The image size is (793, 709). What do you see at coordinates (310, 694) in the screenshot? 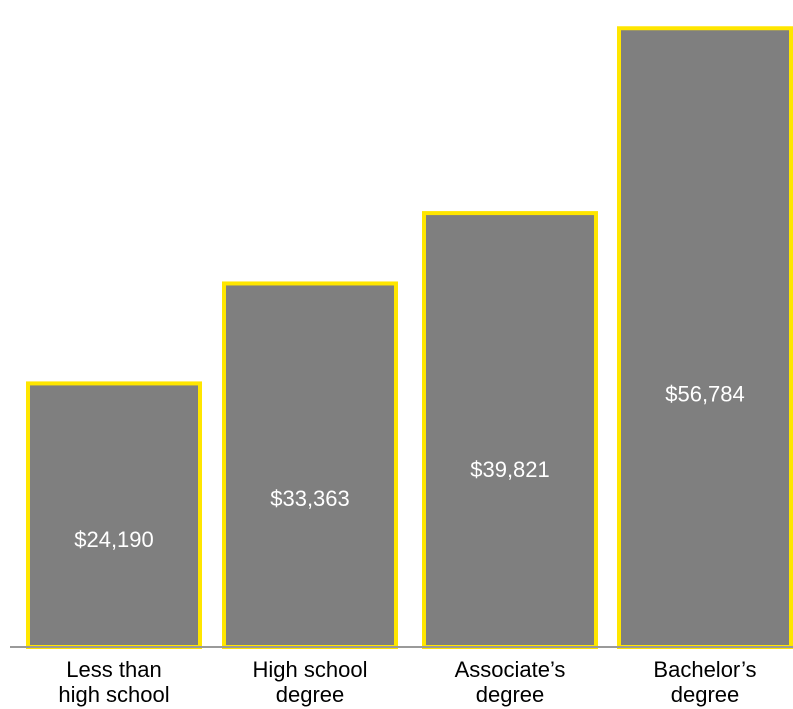
I see `category-label-2-line-2: degree` at bounding box center [310, 694].